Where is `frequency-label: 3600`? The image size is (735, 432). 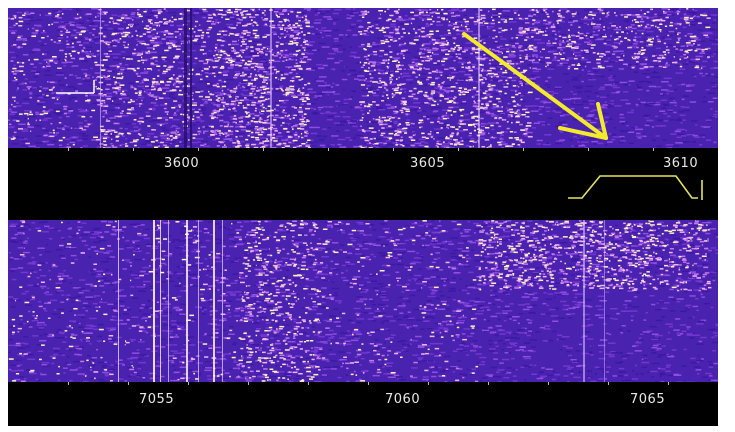
frequency-label: 3600 is located at coordinates (182, 163).